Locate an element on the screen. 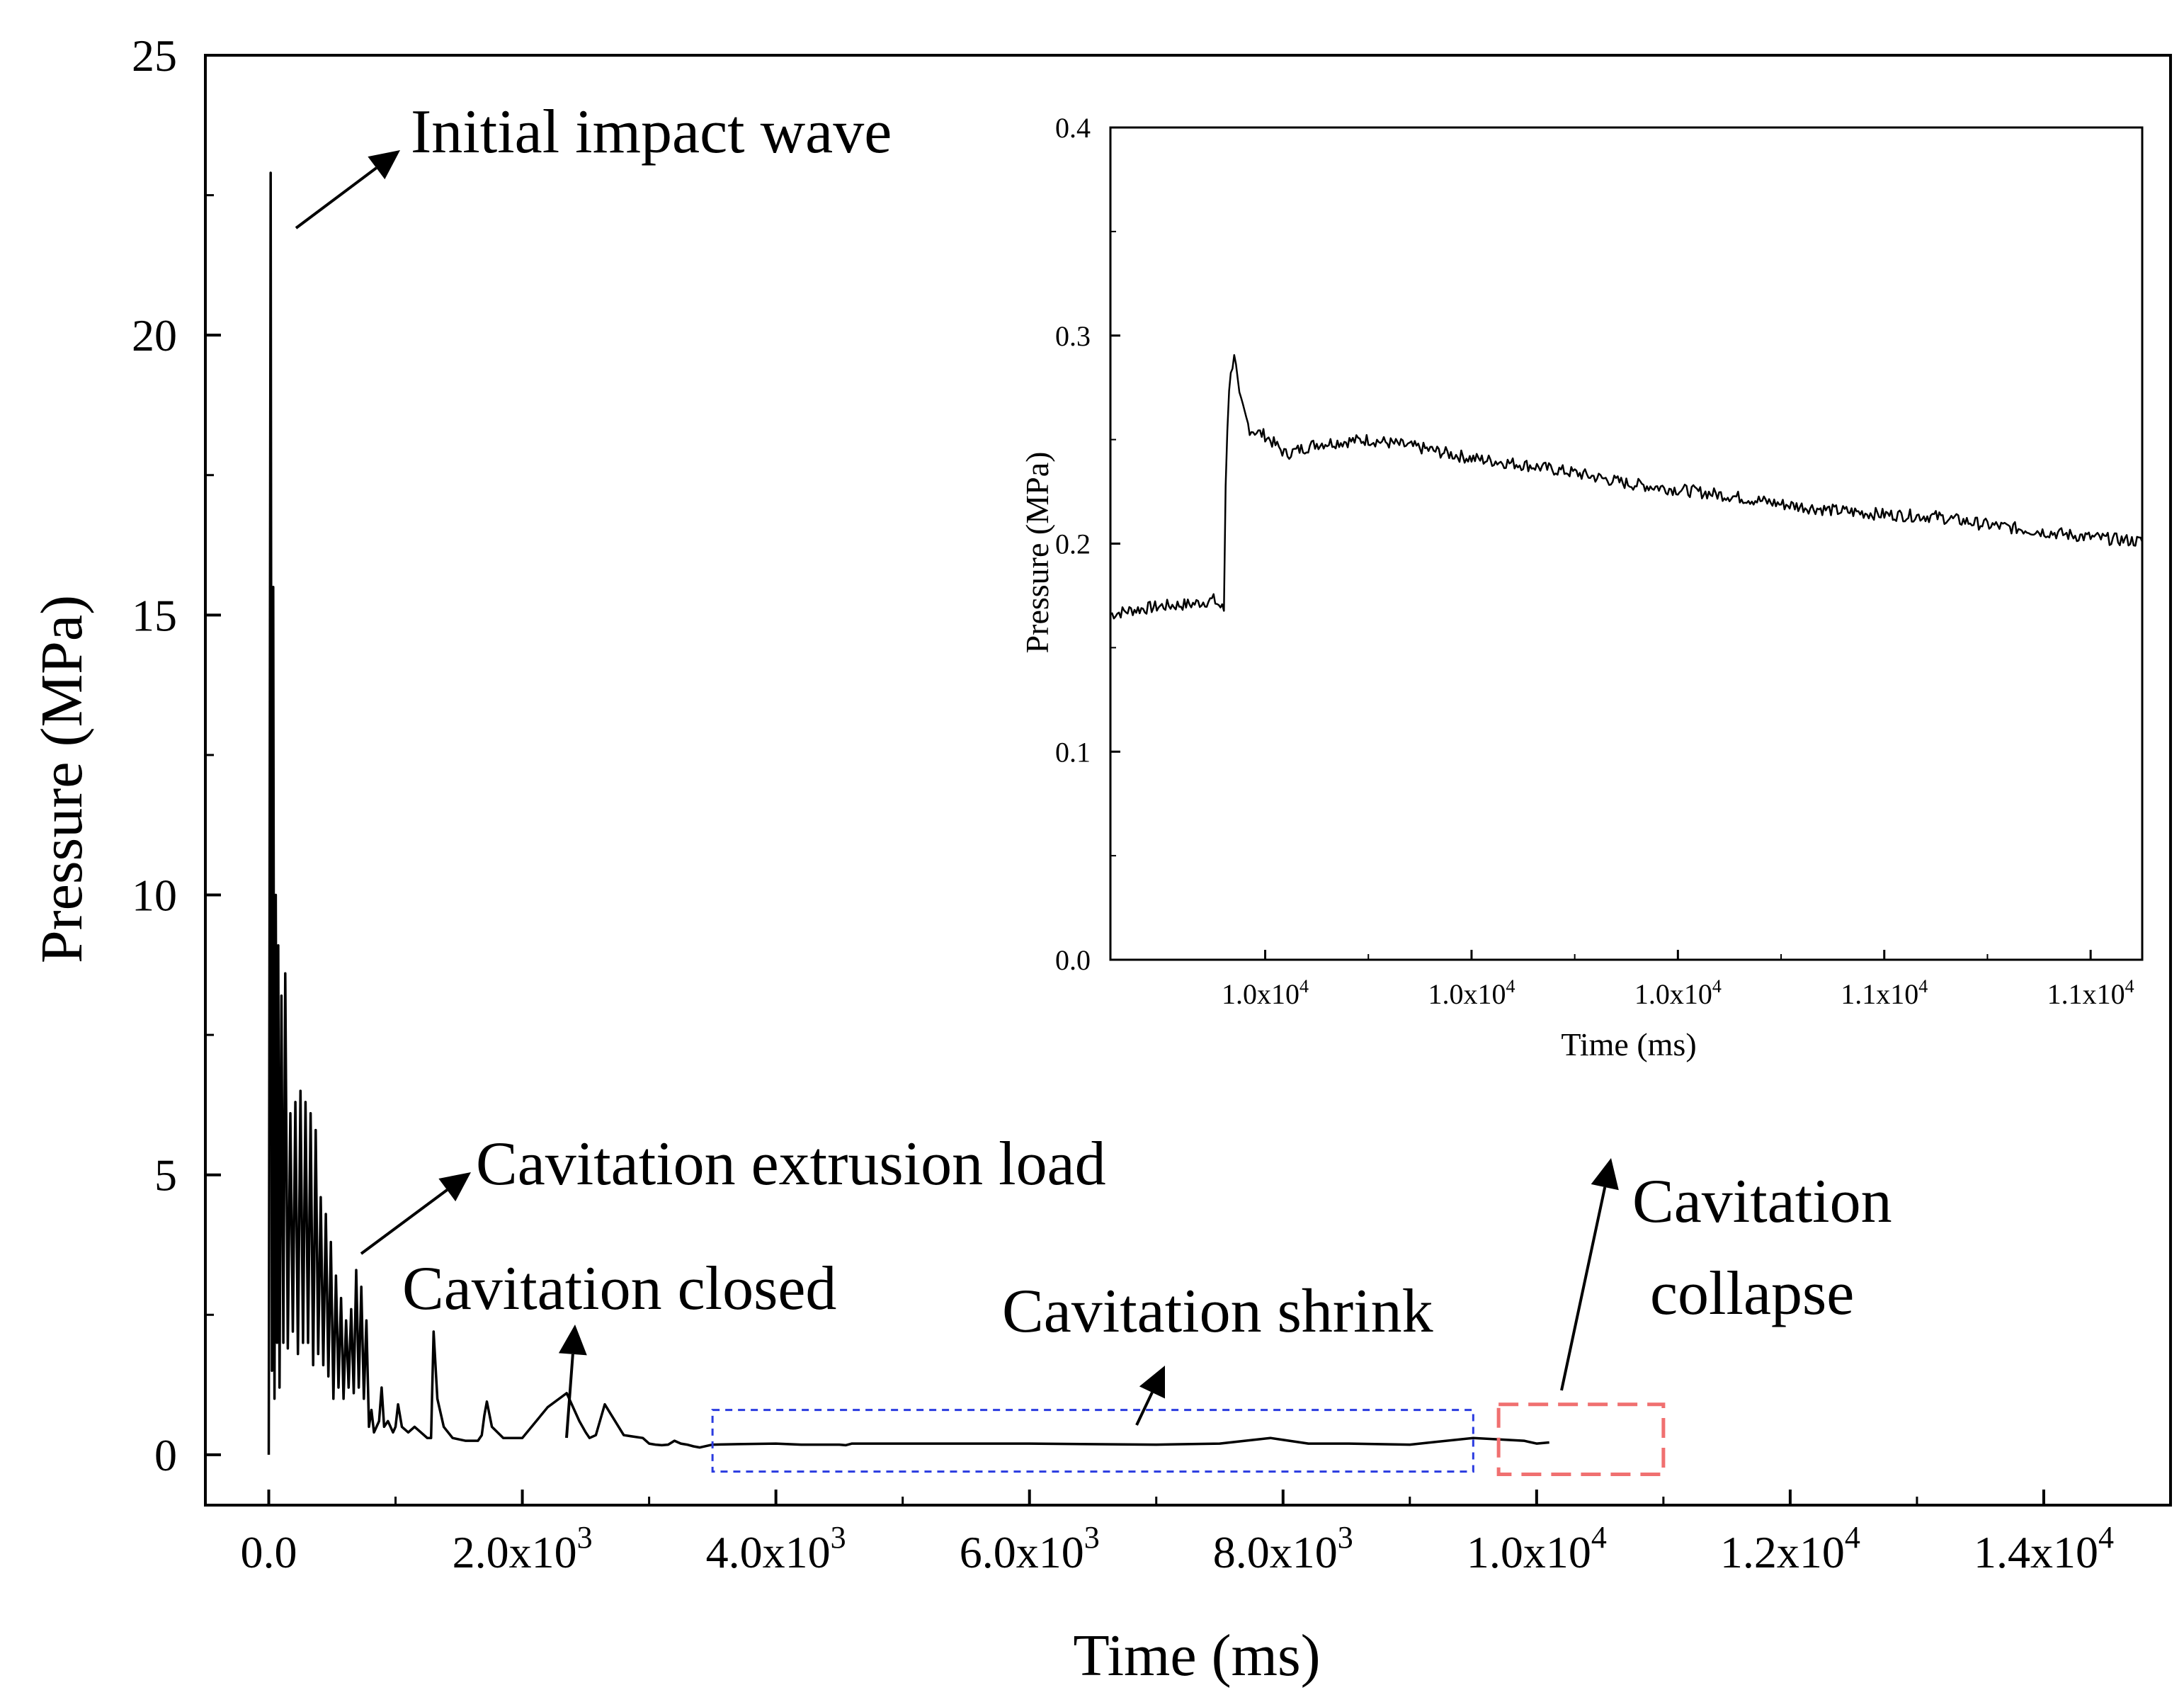 The width and height of the screenshot is (2184, 1690). inset-x-axis-title: Time (ms) is located at coordinates (1629, 1044).